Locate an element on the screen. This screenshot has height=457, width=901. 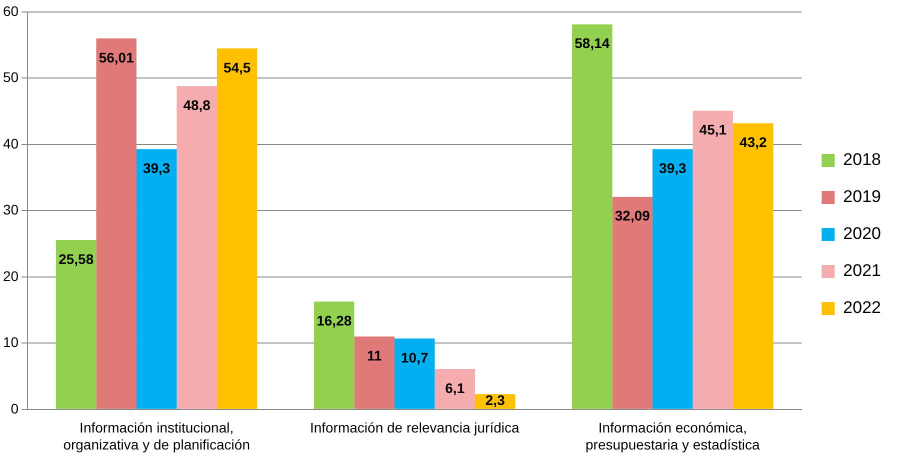
data-label: 2,3 is located at coordinates (495, 400).